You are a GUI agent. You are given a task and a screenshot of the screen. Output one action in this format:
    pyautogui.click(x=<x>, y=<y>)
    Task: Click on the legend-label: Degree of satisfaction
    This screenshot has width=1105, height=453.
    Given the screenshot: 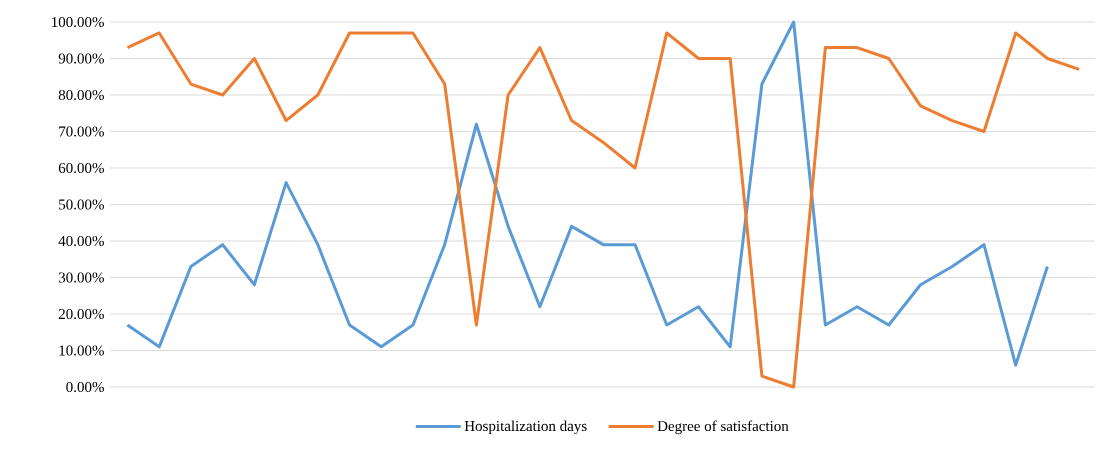 What is the action you would take?
    pyautogui.click(x=723, y=427)
    